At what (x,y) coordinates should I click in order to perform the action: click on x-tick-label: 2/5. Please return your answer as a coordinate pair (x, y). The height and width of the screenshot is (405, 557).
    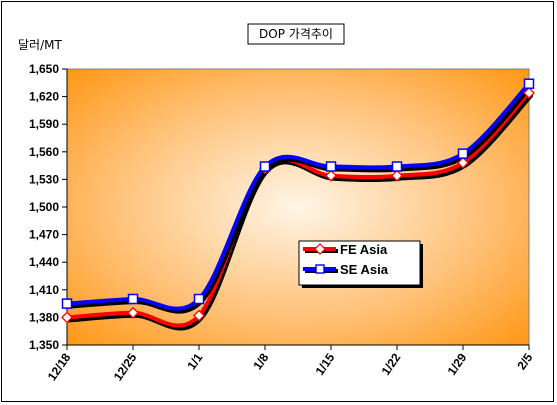
    Looking at the image, I should click on (524, 361).